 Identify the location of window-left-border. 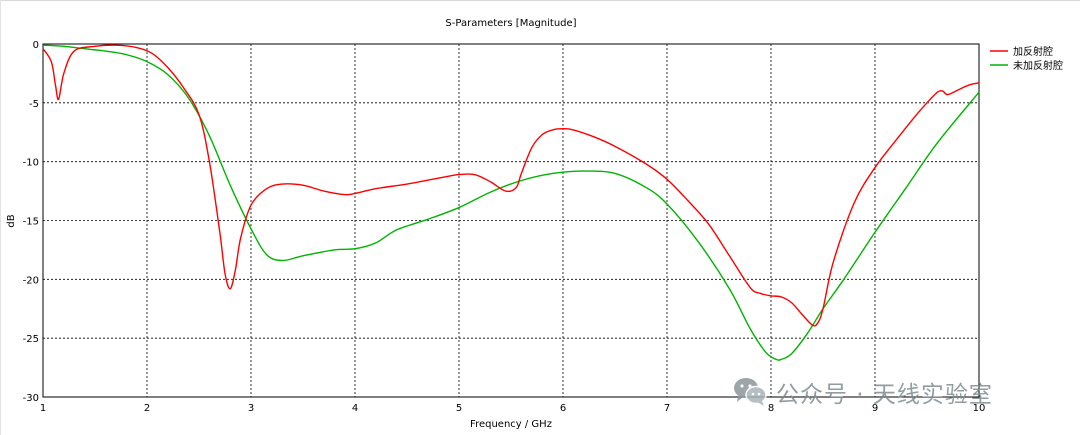
(0, 217).